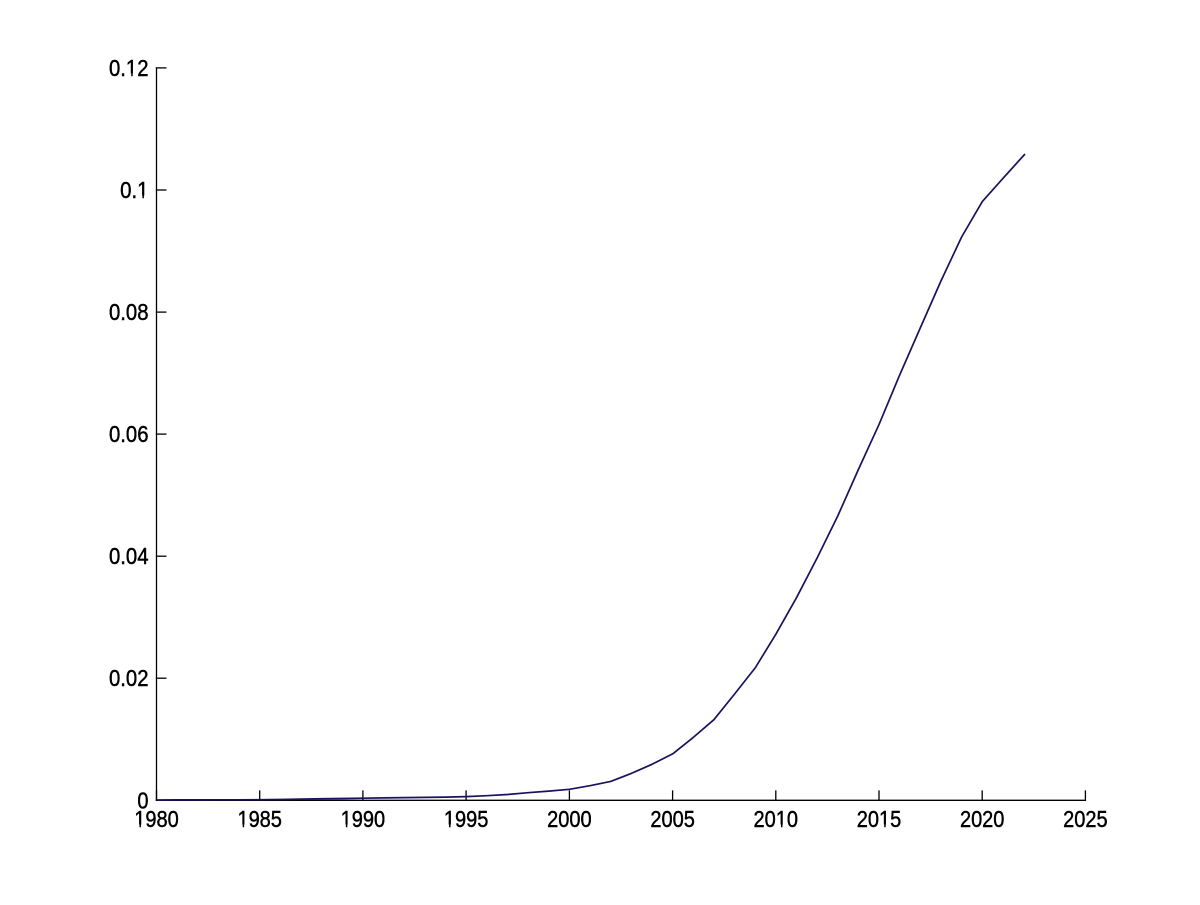 Image resolution: width=1200 pixels, height=905 pixels. Describe the element at coordinates (142, 800) in the screenshot. I see `svg-text: 0` at that location.